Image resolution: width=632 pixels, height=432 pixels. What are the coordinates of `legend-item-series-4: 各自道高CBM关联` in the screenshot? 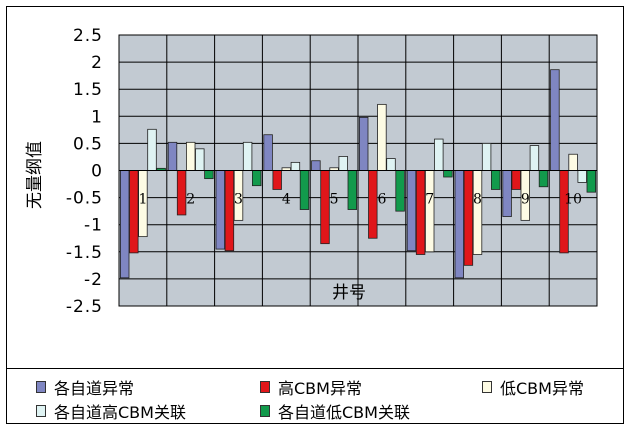 It's located at (111, 411).